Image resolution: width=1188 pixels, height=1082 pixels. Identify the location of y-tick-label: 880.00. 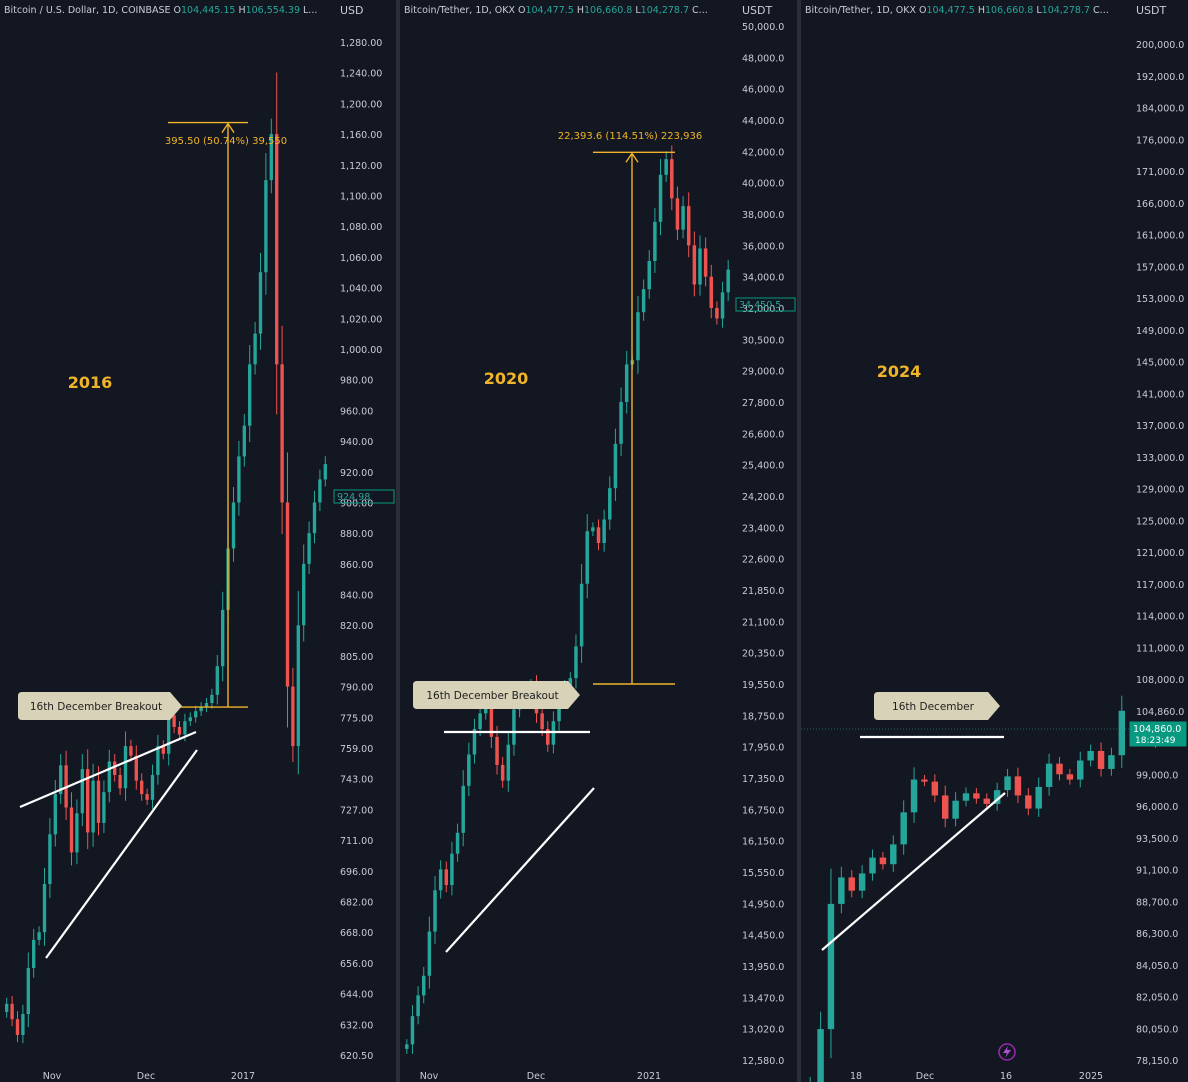
(356, 534).